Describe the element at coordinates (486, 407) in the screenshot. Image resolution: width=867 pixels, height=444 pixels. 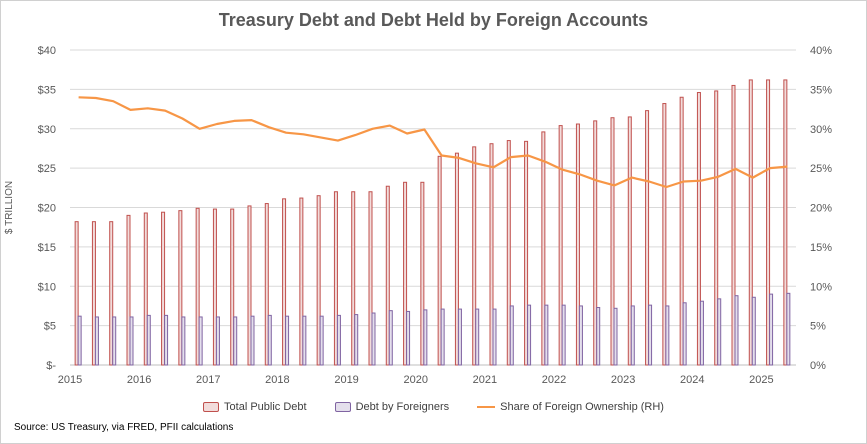
I see `share-line-swatch` at that location.